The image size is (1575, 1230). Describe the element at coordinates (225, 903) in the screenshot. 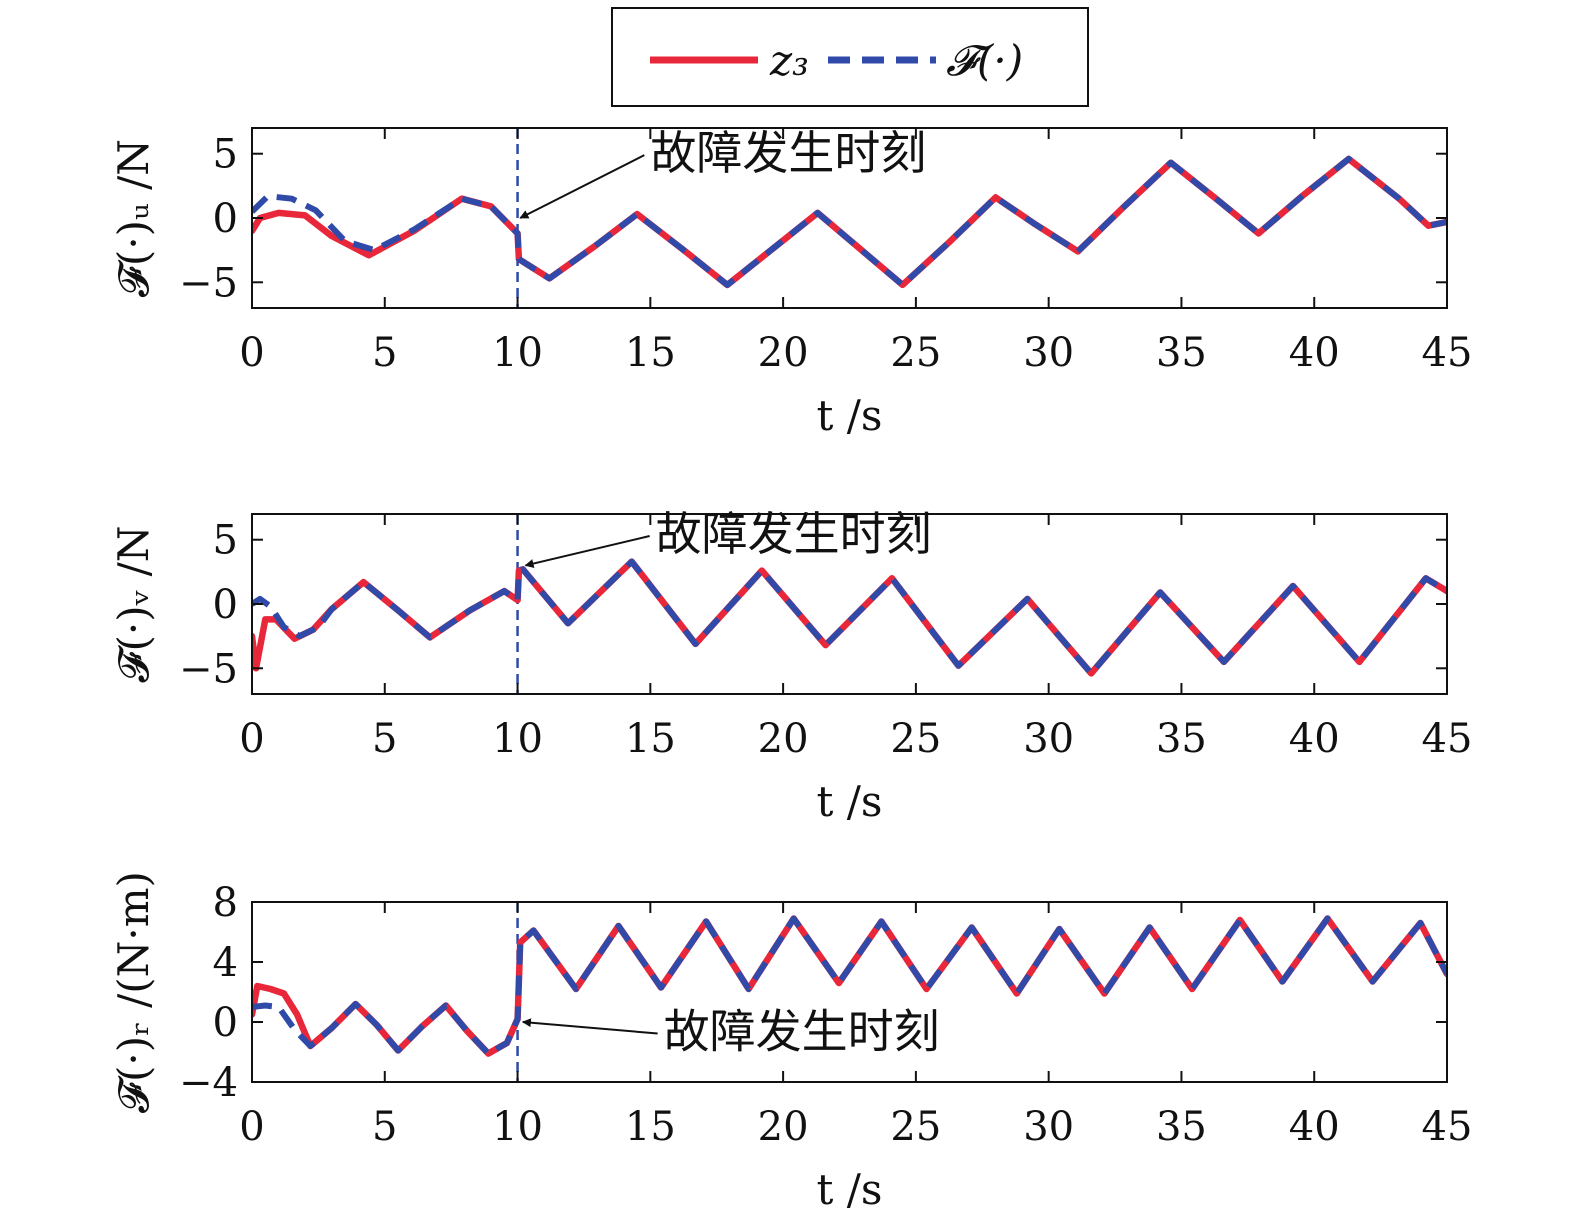

I see `y-tick-label: 8` at that location.